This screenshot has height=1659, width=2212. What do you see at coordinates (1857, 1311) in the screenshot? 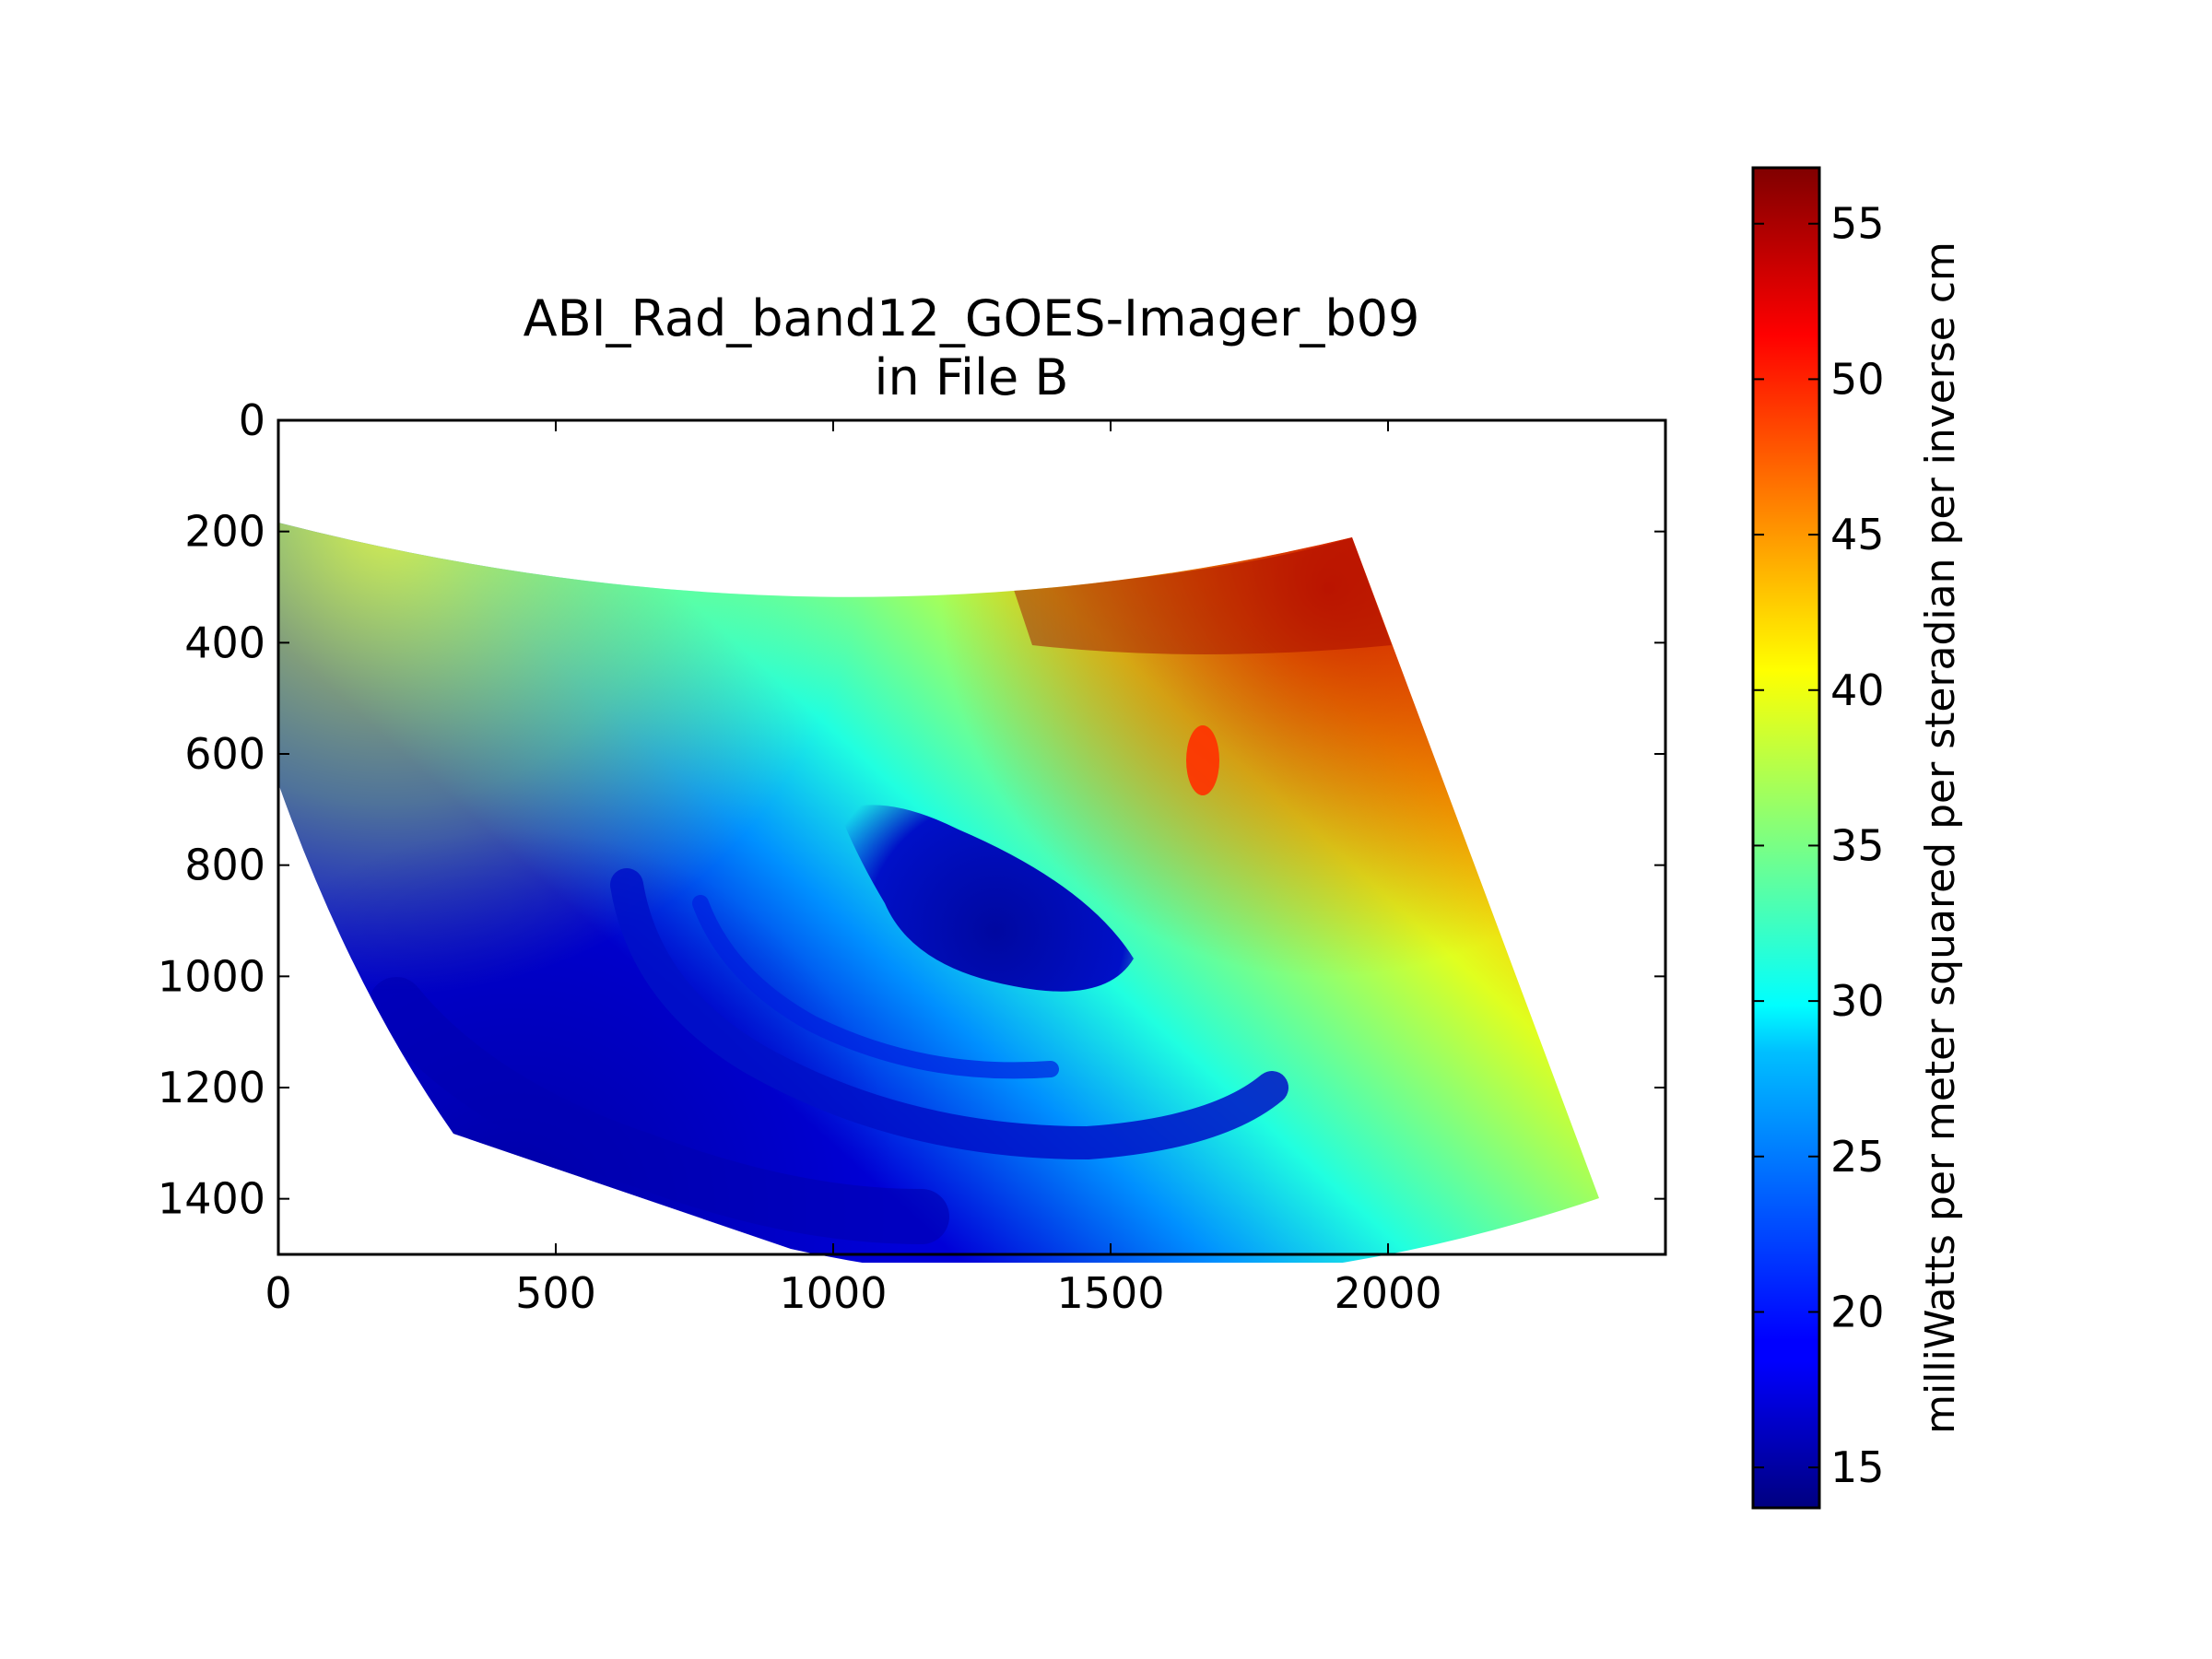
I see `colorbar-tick-label: 20` at bounding box center [1857, 1311].